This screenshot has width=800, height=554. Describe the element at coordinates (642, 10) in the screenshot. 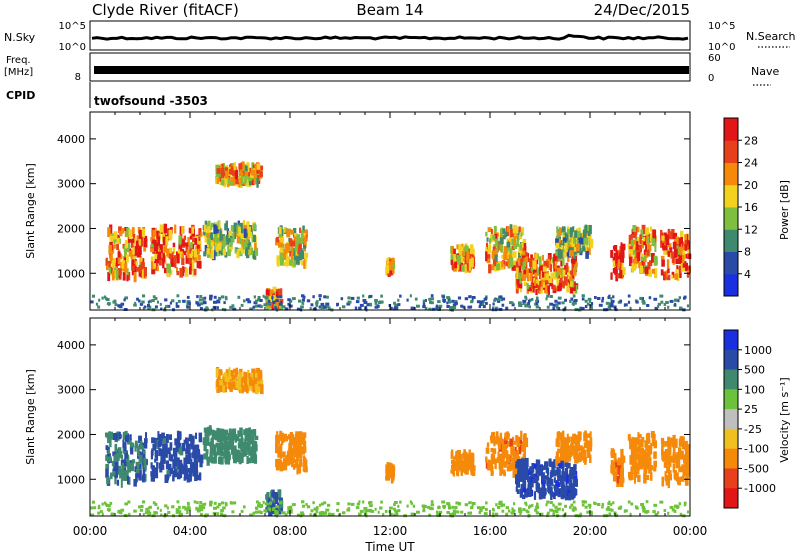

I see `date-title: 24/Dec/2015` at that location.